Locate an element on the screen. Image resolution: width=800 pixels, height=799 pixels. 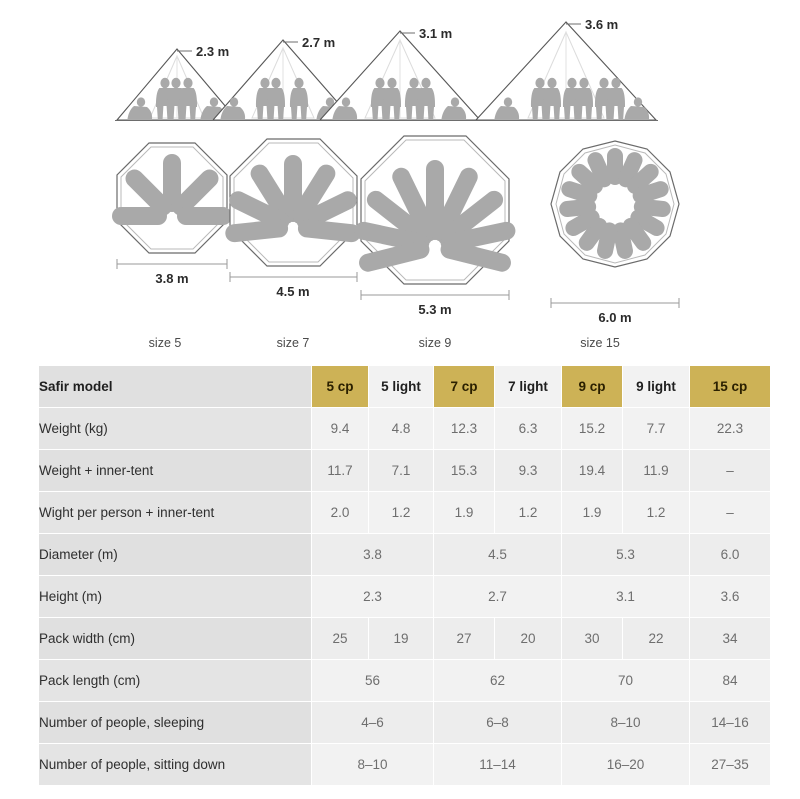
cell-value: 4–6 is located at coordinates (372, 722).